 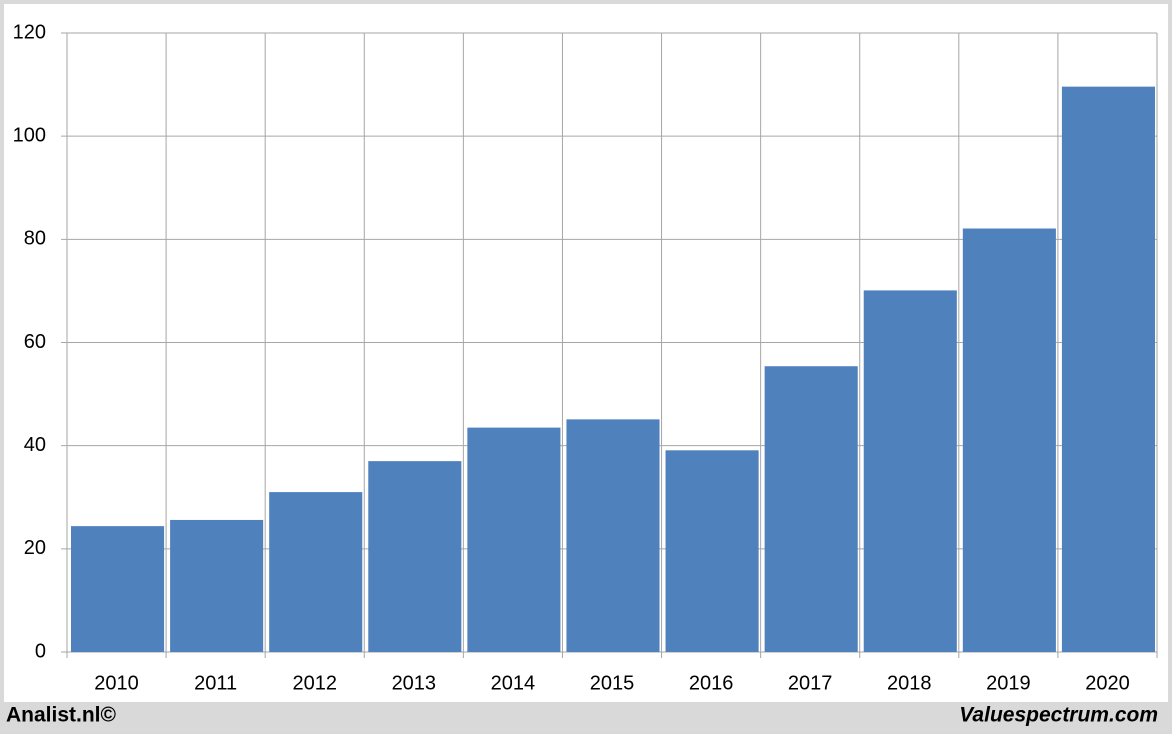 What do you see at coordinates (314, 683) in the screenshot?
I see `x-tick-label: 2012` at bounding box center [314, 683].